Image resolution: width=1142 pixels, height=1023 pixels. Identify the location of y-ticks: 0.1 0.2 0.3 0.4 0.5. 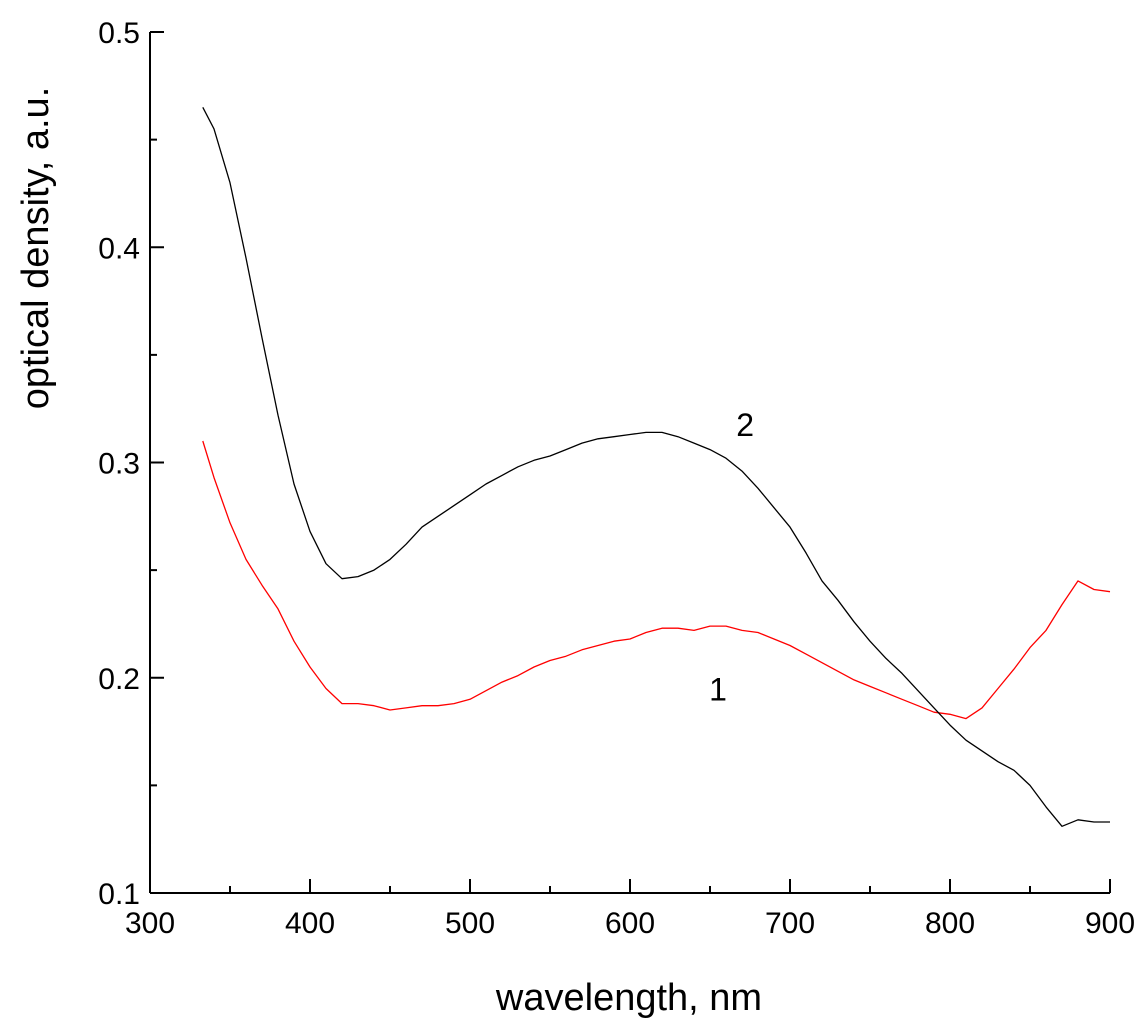
(131, 464).